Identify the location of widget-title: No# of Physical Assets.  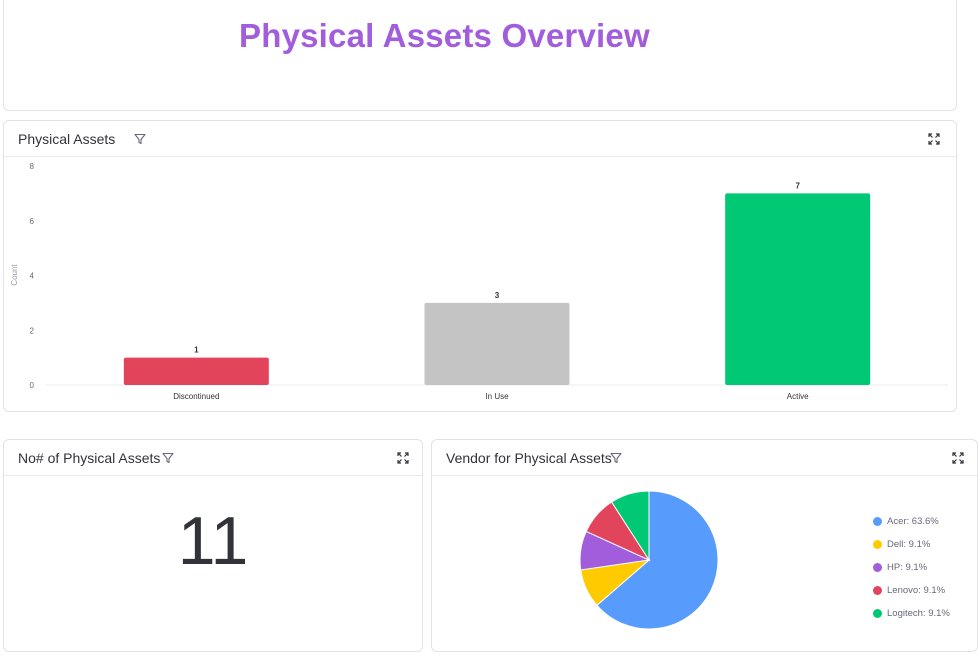
(89, 458).